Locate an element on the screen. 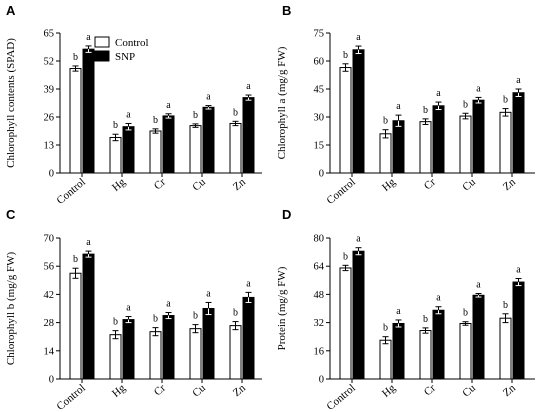 The image size is (550, 412). panel-letter: B is located at coordinates (286, 10).